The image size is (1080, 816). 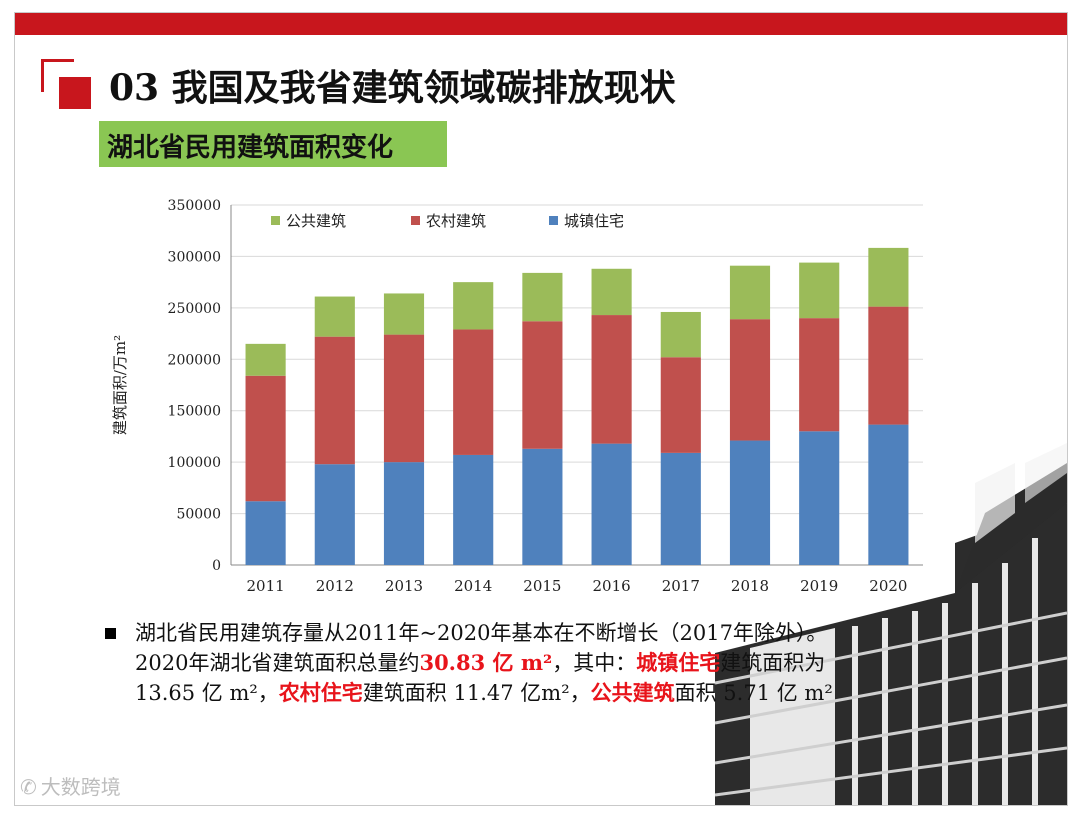 What do you see at coordinates (277, 663) in the screenshot?
I see `text-total-prefix: 2020年湖北省建筑面积总量约` at bounding box center [277, 663].